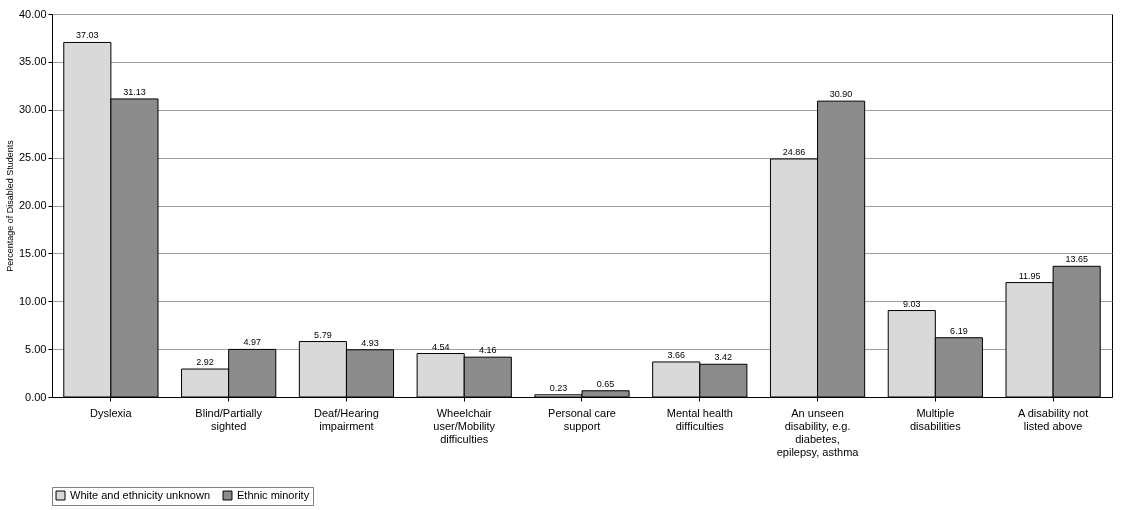 The width and height of the screenshot is (1140, 510). What do you see at coordinates (32, 109) in the screenshot?
I see `y-tick-label: 30.00` at bounding box center [32, 109].